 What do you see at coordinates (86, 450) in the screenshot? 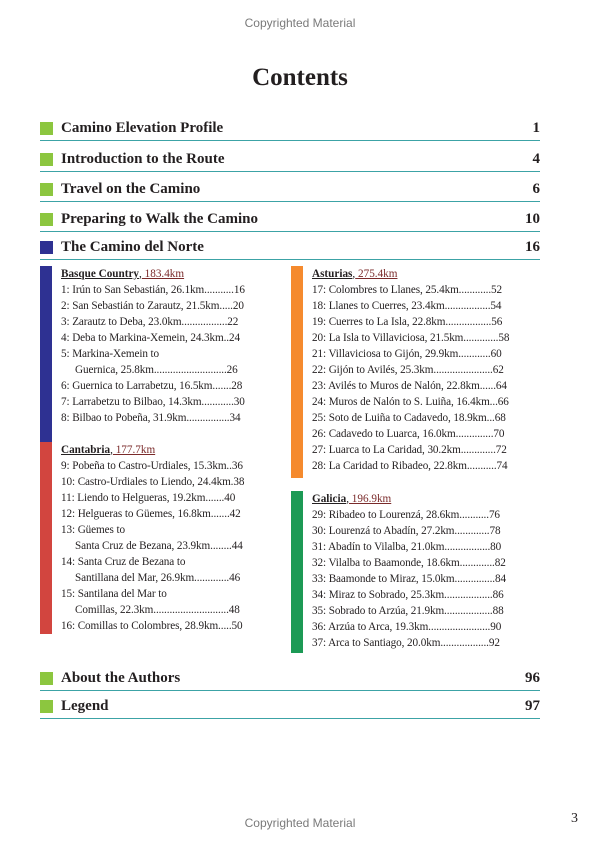
I see `region-name: Cantabria` at bounding box center [86, 450].